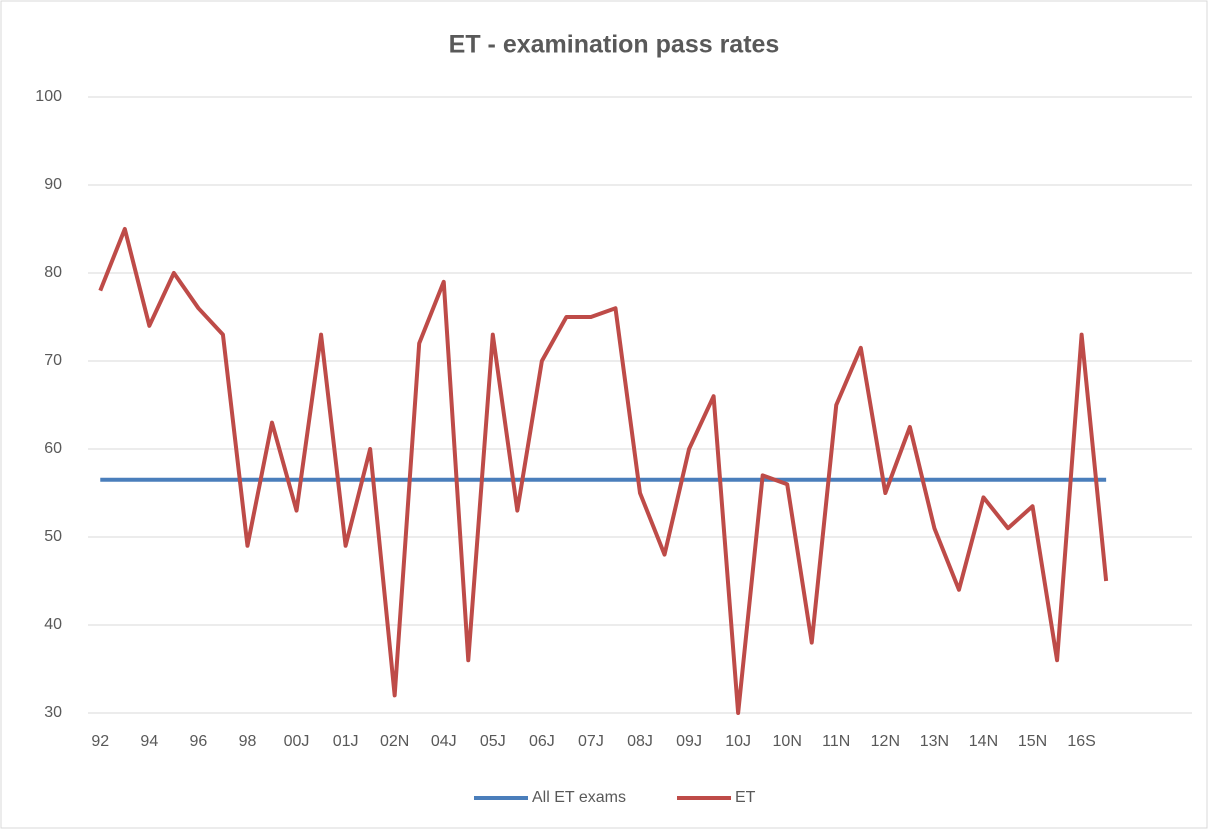 Image resolution: width=1208 pixels, height=829 pixels. What do you see at coordinates (640, 741) in the screenshot?
I see `x-tick-label: 08J` at bounding box center [640, 741].